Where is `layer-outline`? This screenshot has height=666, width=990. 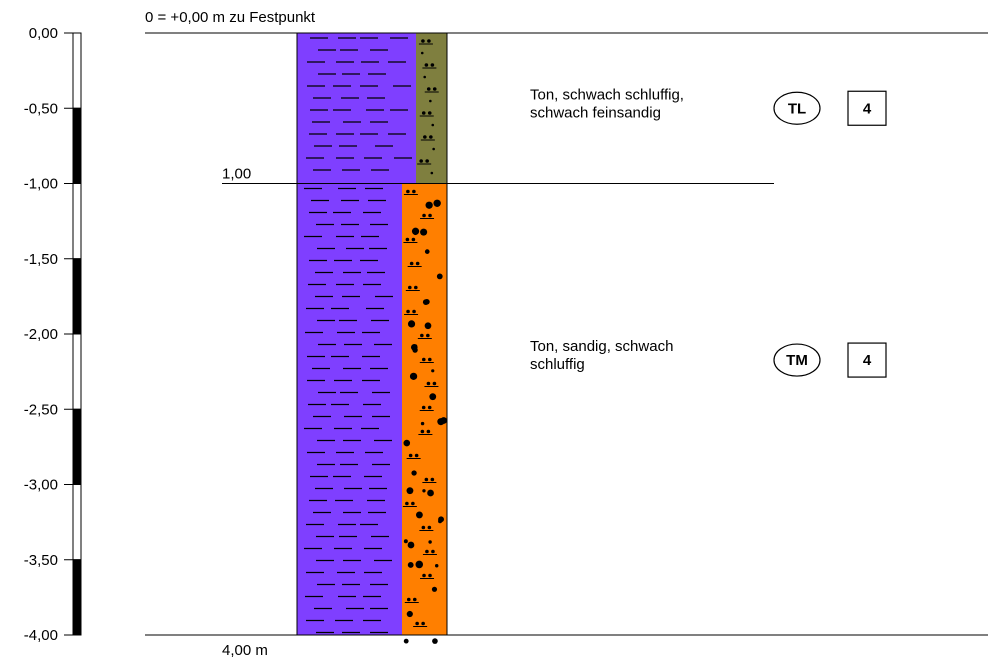
layer-outline is located at coordinates (372, 409).